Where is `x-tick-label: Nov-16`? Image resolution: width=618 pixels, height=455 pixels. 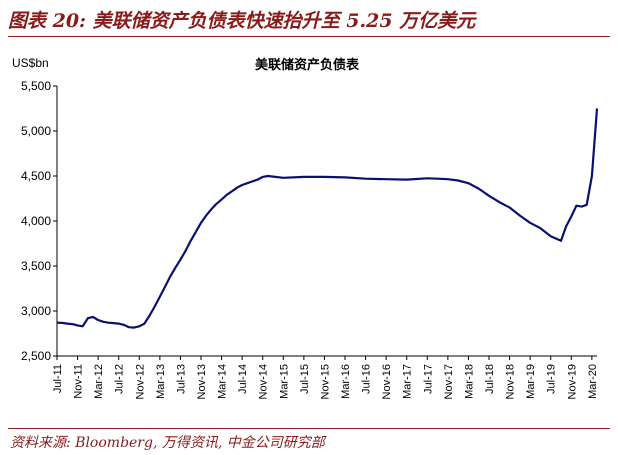 x-tick-label: Nov-16 is located at coordinates (387, 381).